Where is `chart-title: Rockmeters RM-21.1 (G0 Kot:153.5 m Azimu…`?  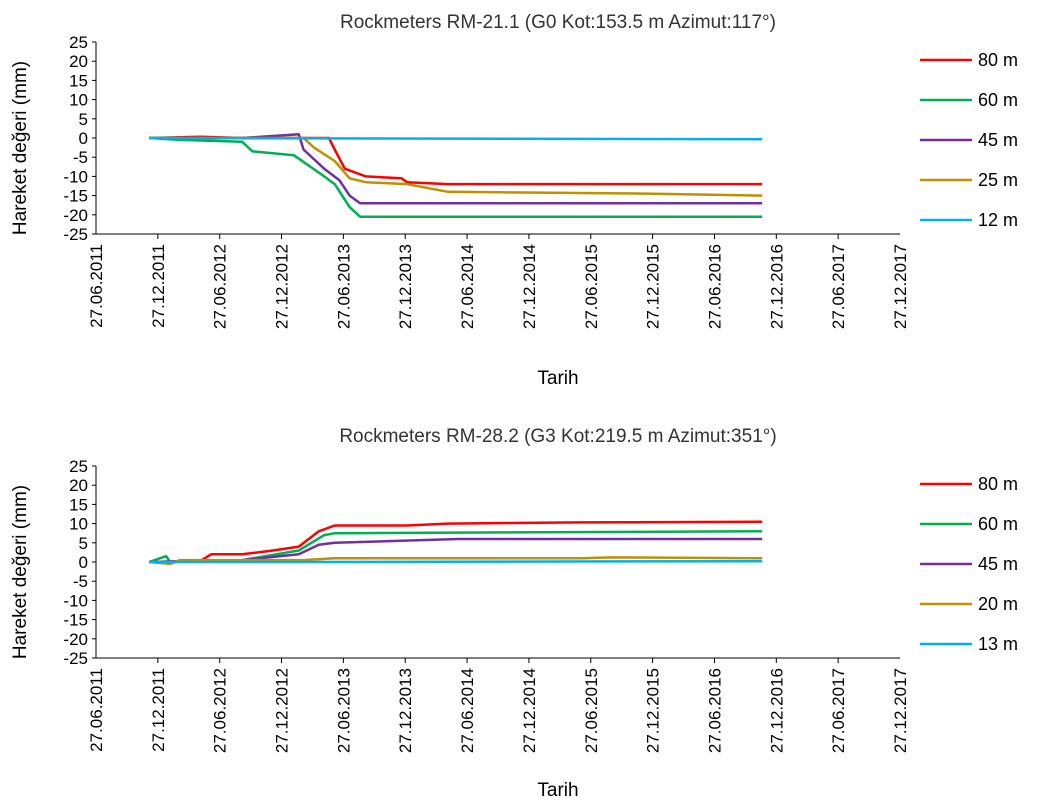 chart-title: Rockmeters RM-21.1 (G0 Kot:153.5 m Azimu… is located at coordinates (558, 22).